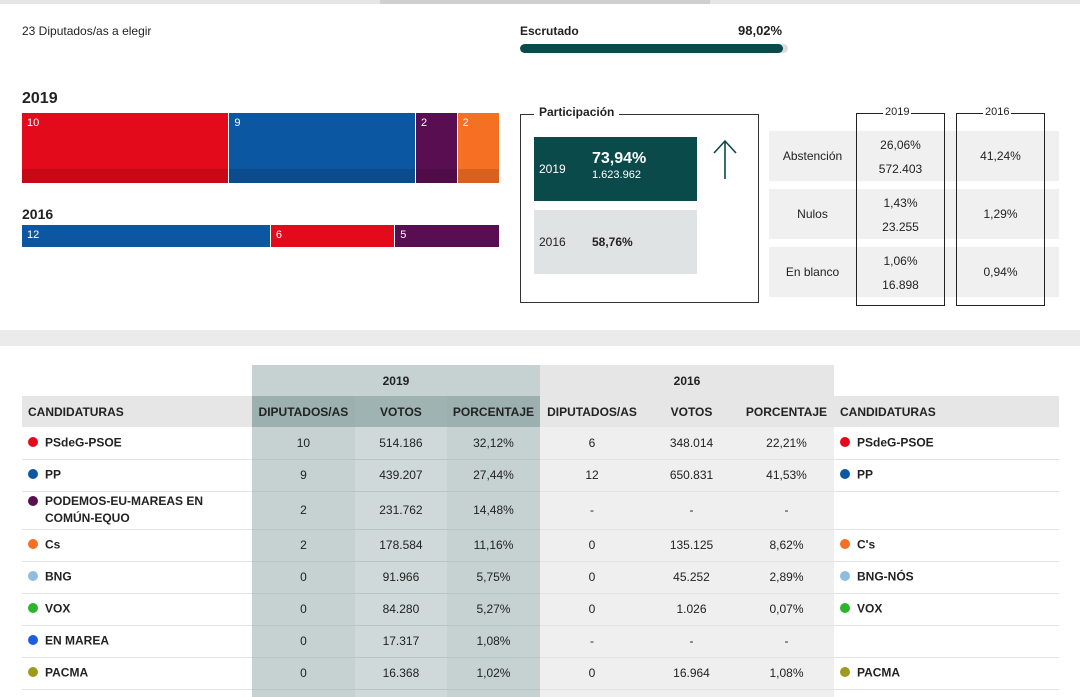 The image size is (1080, 697). Describe the element at coordinates (137, 693) in the screenshot. I see `party-cell` at that location.